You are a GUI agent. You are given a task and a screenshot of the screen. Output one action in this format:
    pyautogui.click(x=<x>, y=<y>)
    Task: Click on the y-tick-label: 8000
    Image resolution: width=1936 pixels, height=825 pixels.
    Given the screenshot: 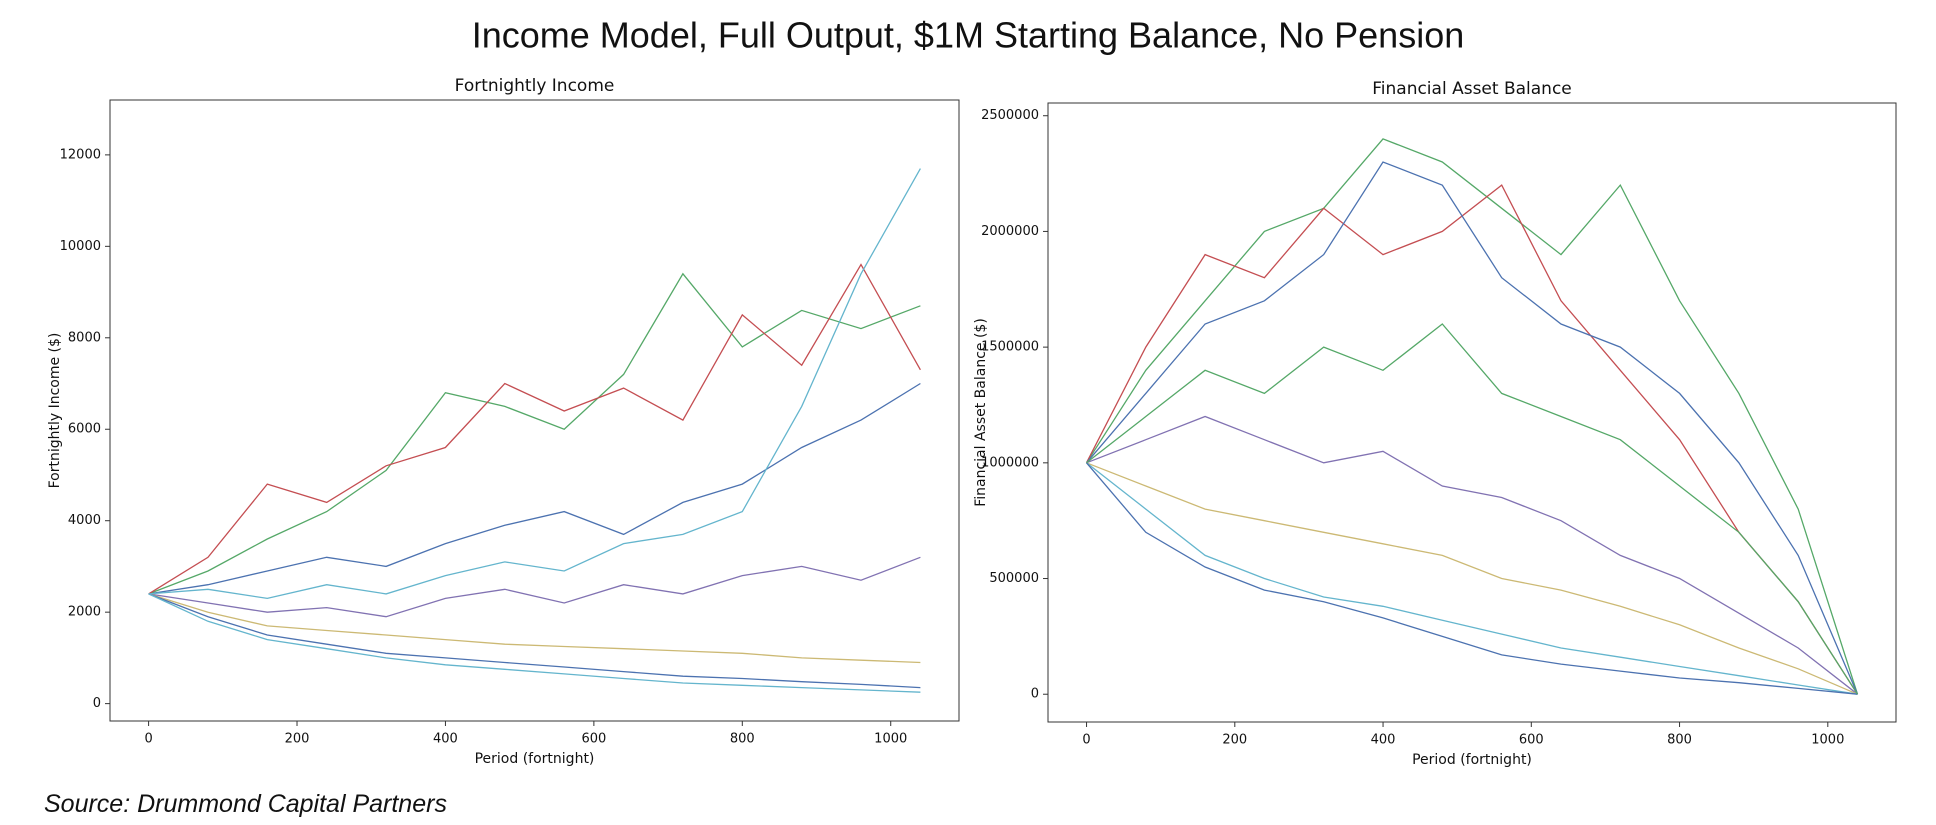 What is the action you would take?
    pyautogui.click(x=84, y=337)
    